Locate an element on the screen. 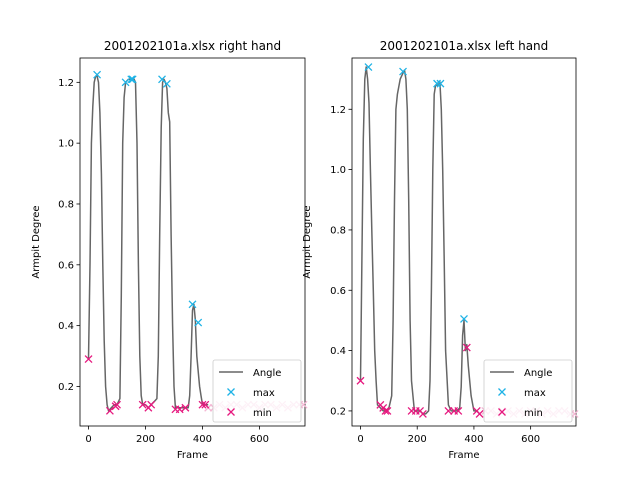 The width and height of the screenshot is (640, 480). chart-title: 2001202101a.xlsx left hand is located at coordinates (464, 46).